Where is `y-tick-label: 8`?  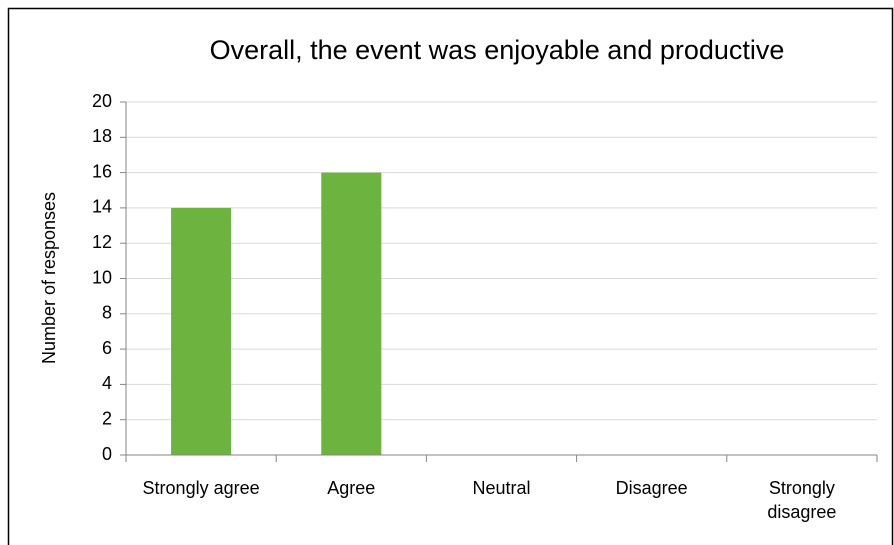
y-tick-label: 8 is located at coordinates (107, 313).